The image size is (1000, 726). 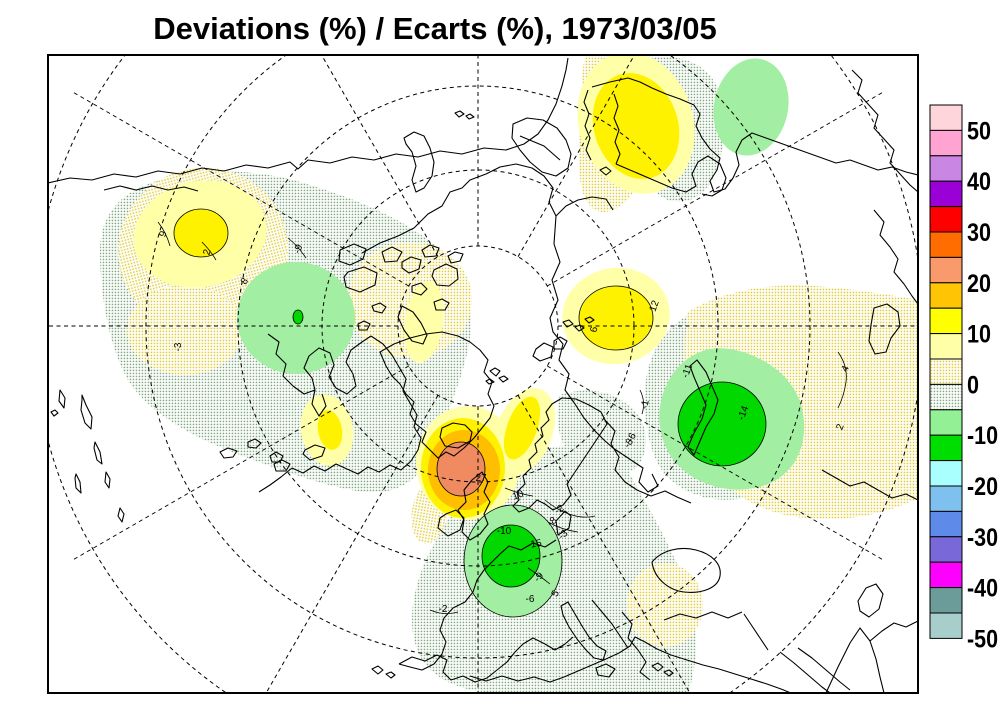 What do you see at coordinates (982, 538) in the screenshot?
I see `legend-tick-label: -30` at bounding box center [982, 538].